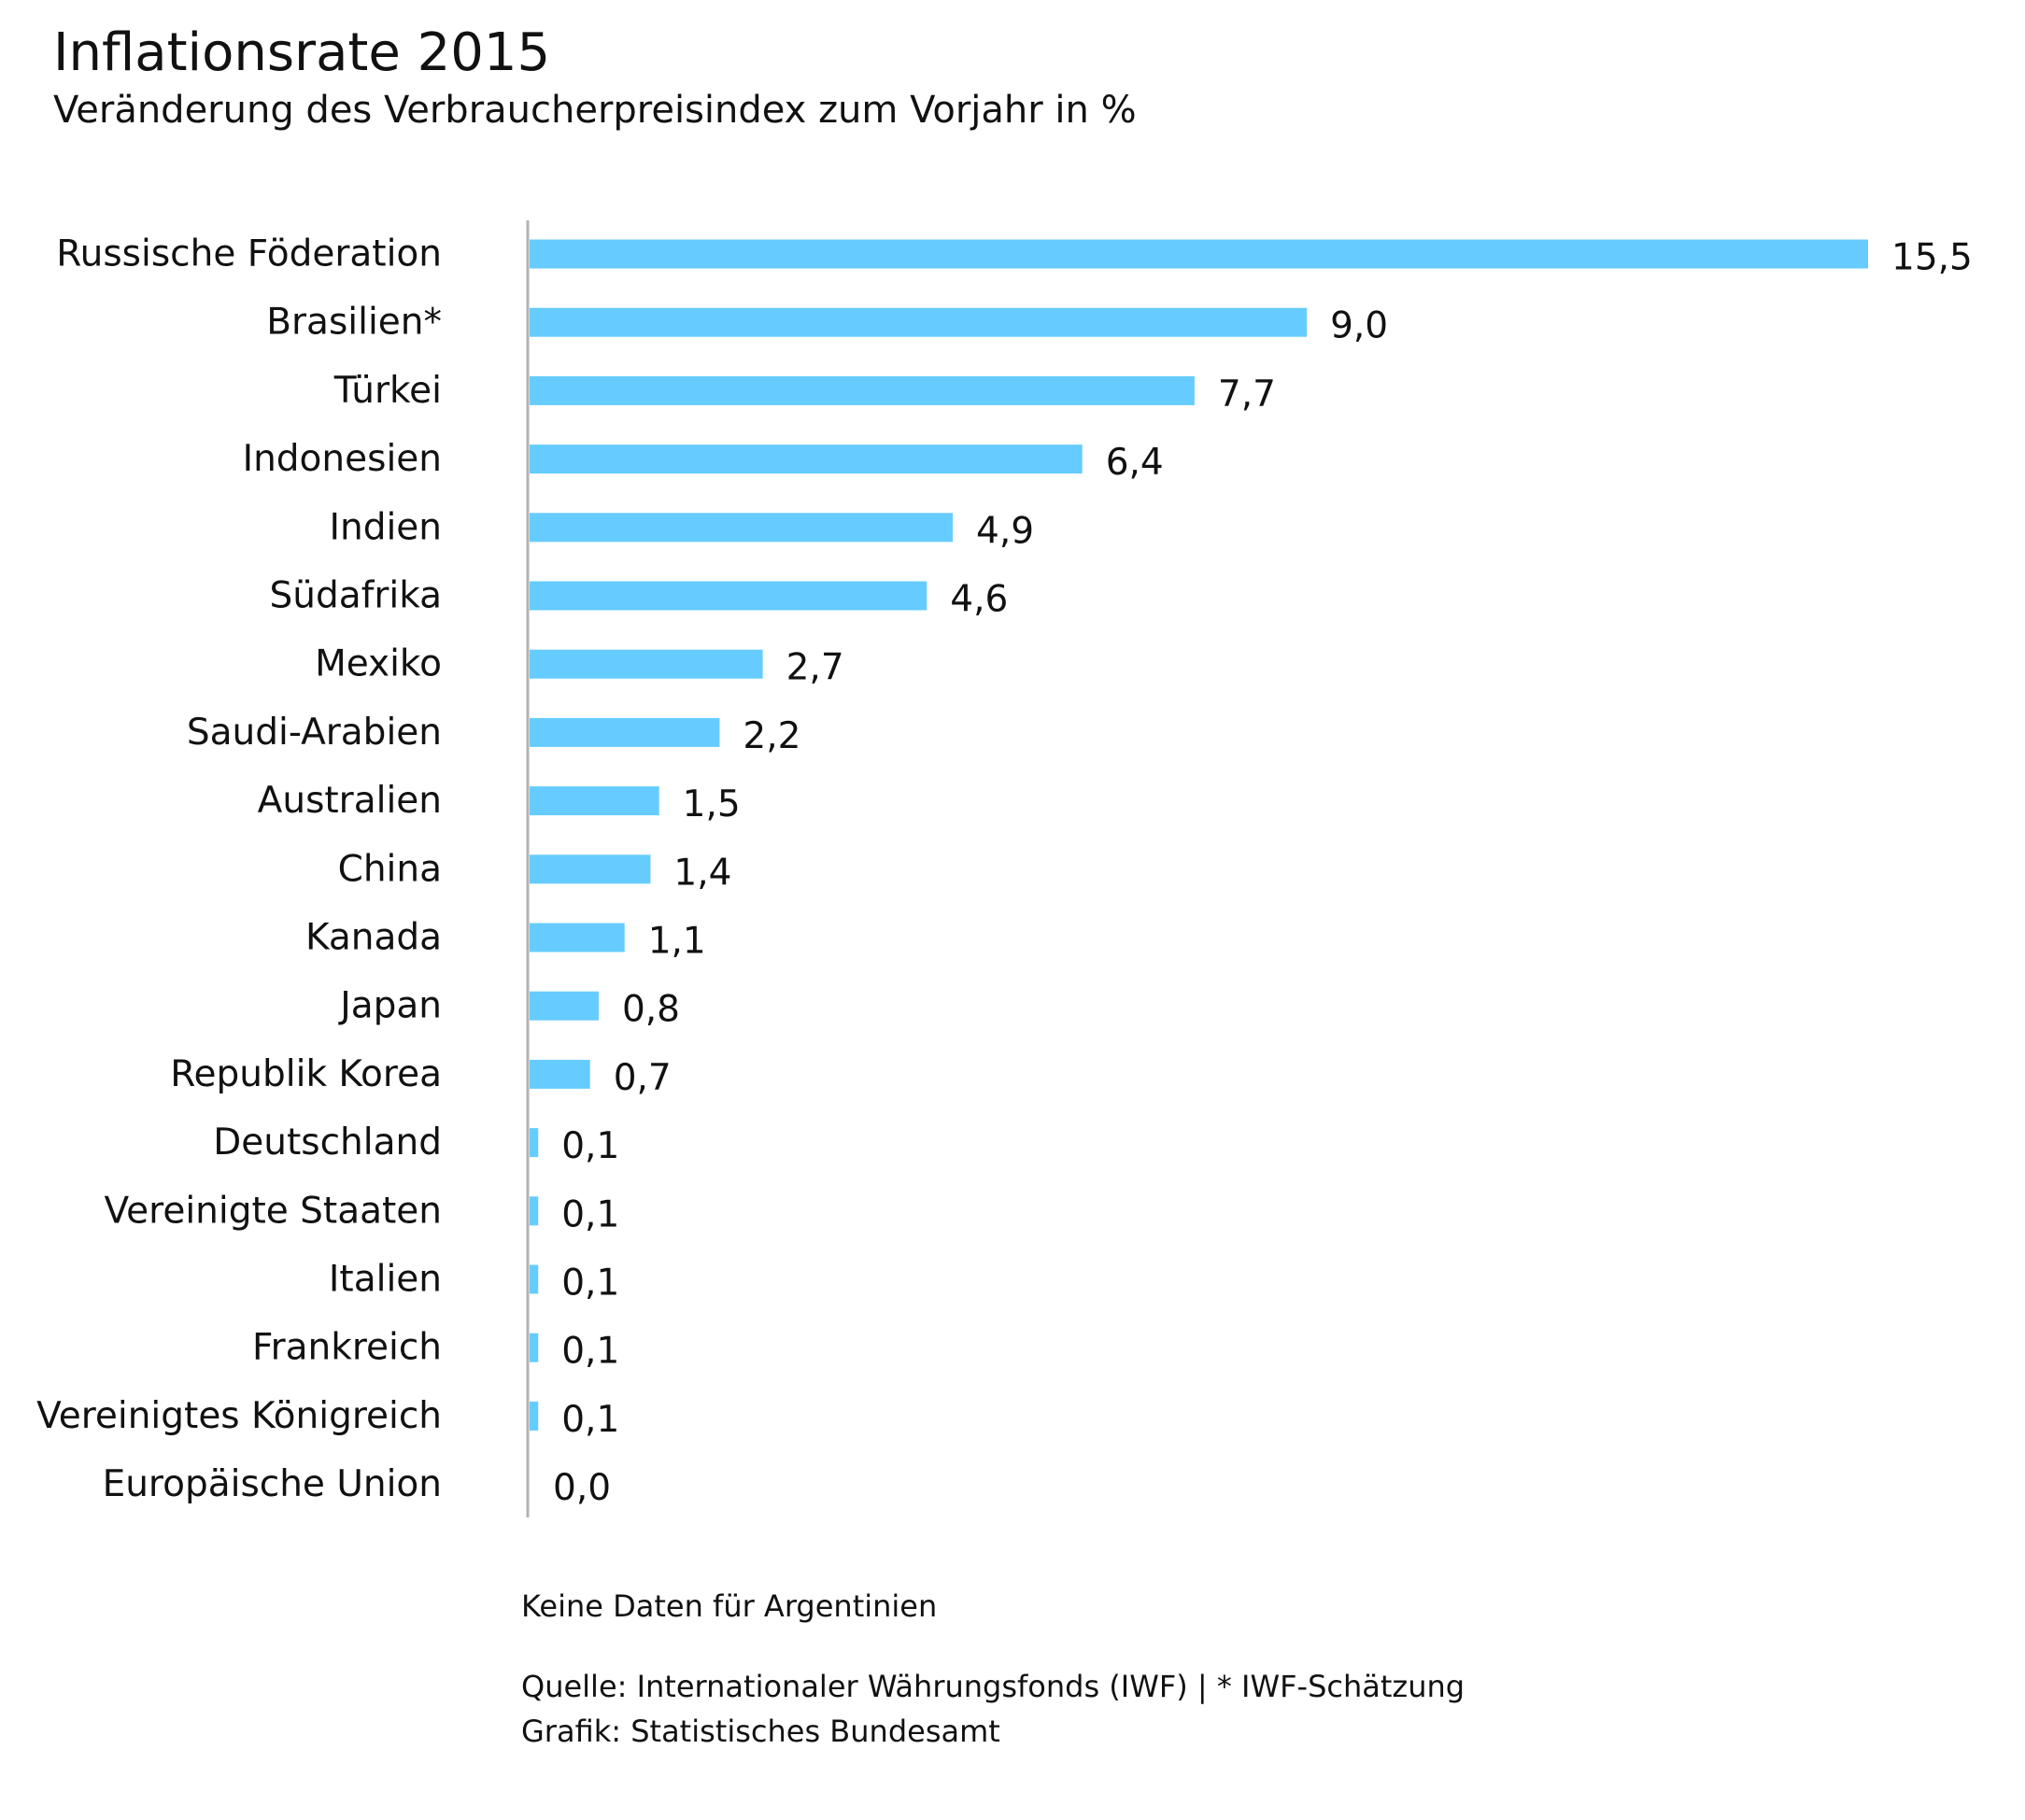  Describe the element at coordinates (274, 1211) in the screenshot. I see `category-label: Vereinigte Staaten` at that location.